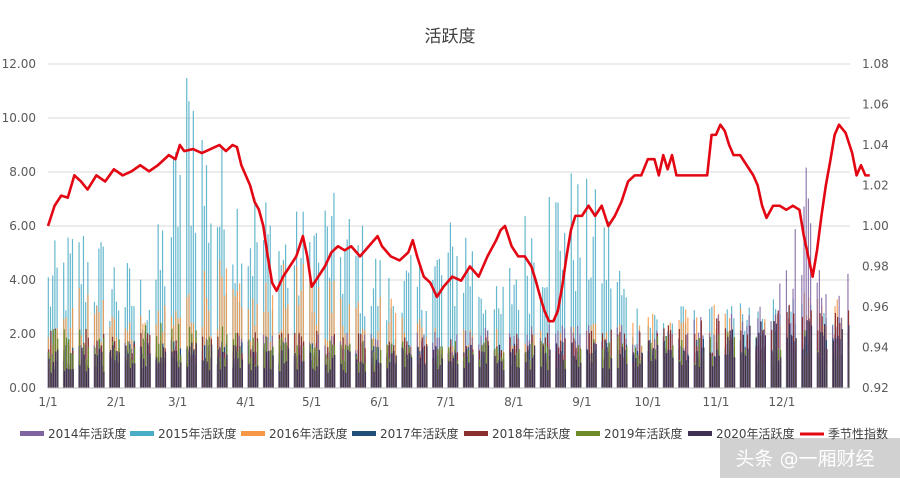 Image resolution: width=900 pixels, height=480 pixels. I want to click on y-left-tick-label: 0.00, so click(22, 388).